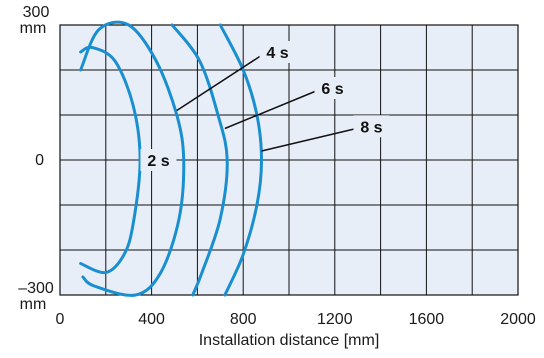 Image resolution: width=544 pixels, height=358 pixels. I want to click on x-tick-label: 400, so click(151, 319).